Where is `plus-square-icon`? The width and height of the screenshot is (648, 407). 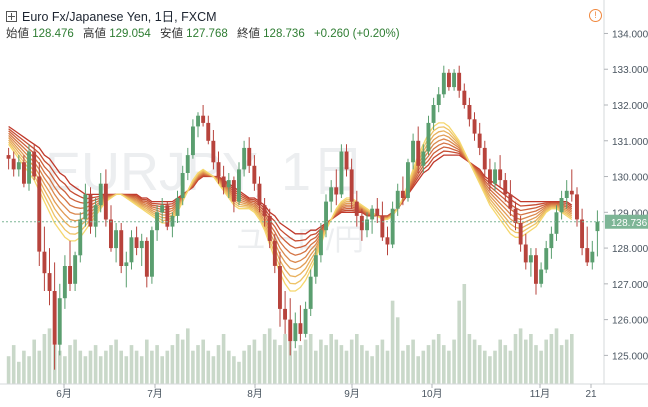 plus-square-icon is located at coordinates (11, 16).